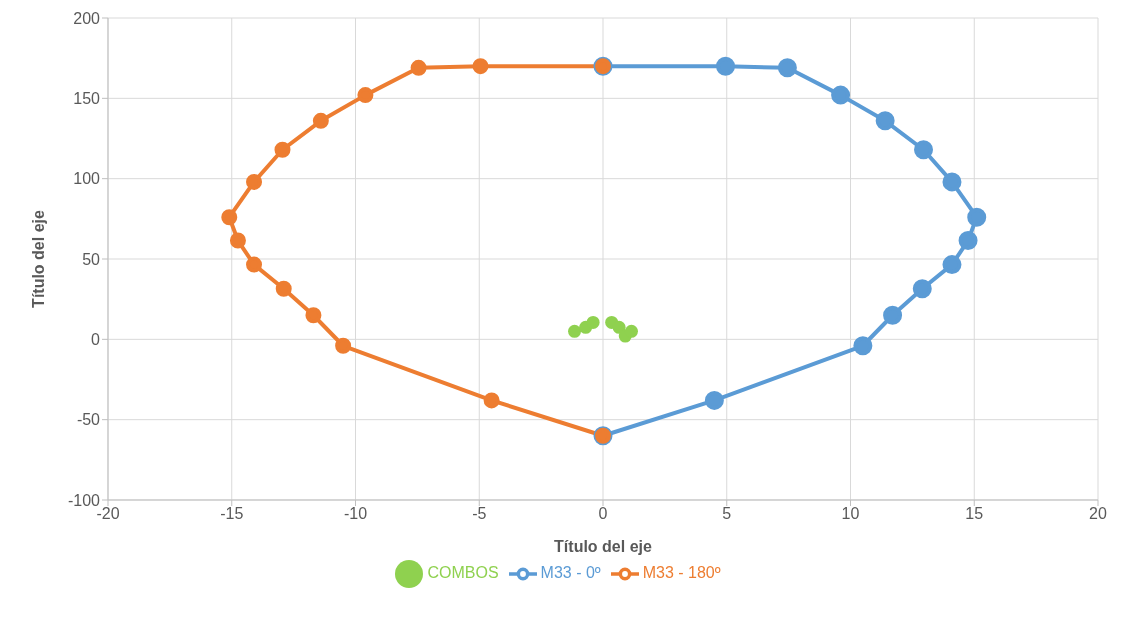 Image resolution: width=1139 pixels, height=617 pixels. Describe the element at coordinates (91, 259) in the screenshot. I see `y-tick-label: 50` at that location.